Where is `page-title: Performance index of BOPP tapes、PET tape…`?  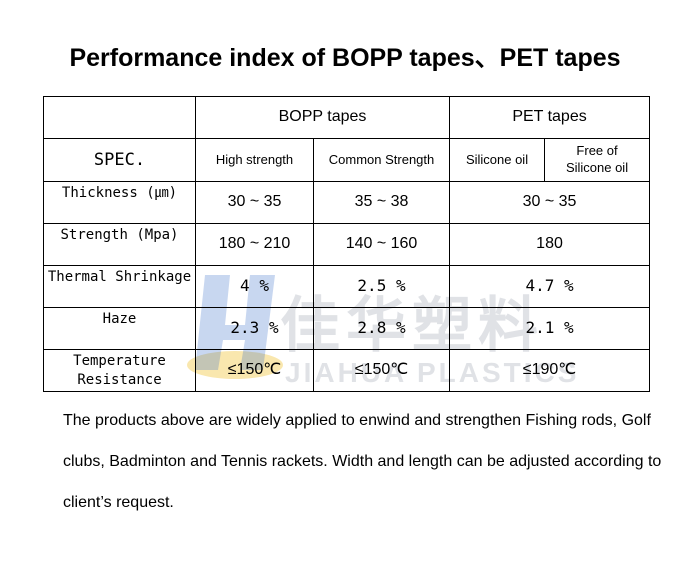 page-title: Performance index of BOPP tapes、PET tape… is located at coordinates (345, 58).